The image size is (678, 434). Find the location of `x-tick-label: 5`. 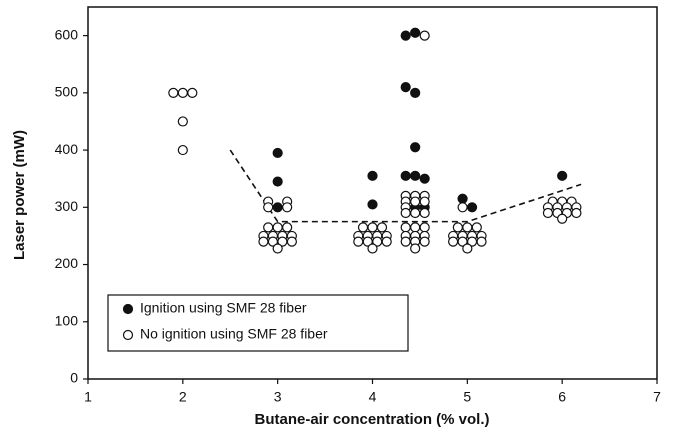

x-tick-label: 5 is located at coordinates (467, 397).